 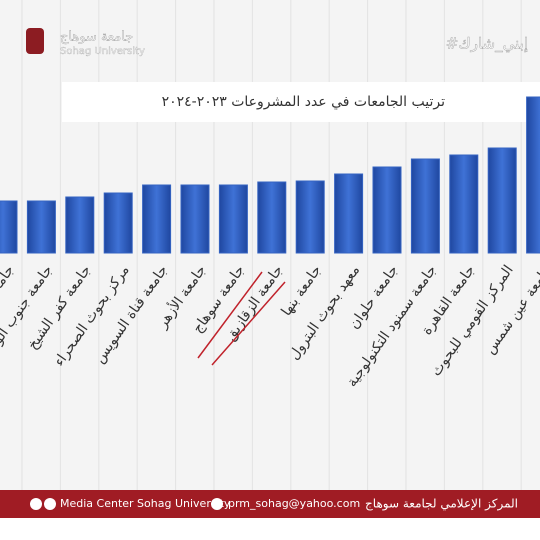 I want to click on footer-email: prm_sohag@yahoo.com, so click(x=294, y=503).